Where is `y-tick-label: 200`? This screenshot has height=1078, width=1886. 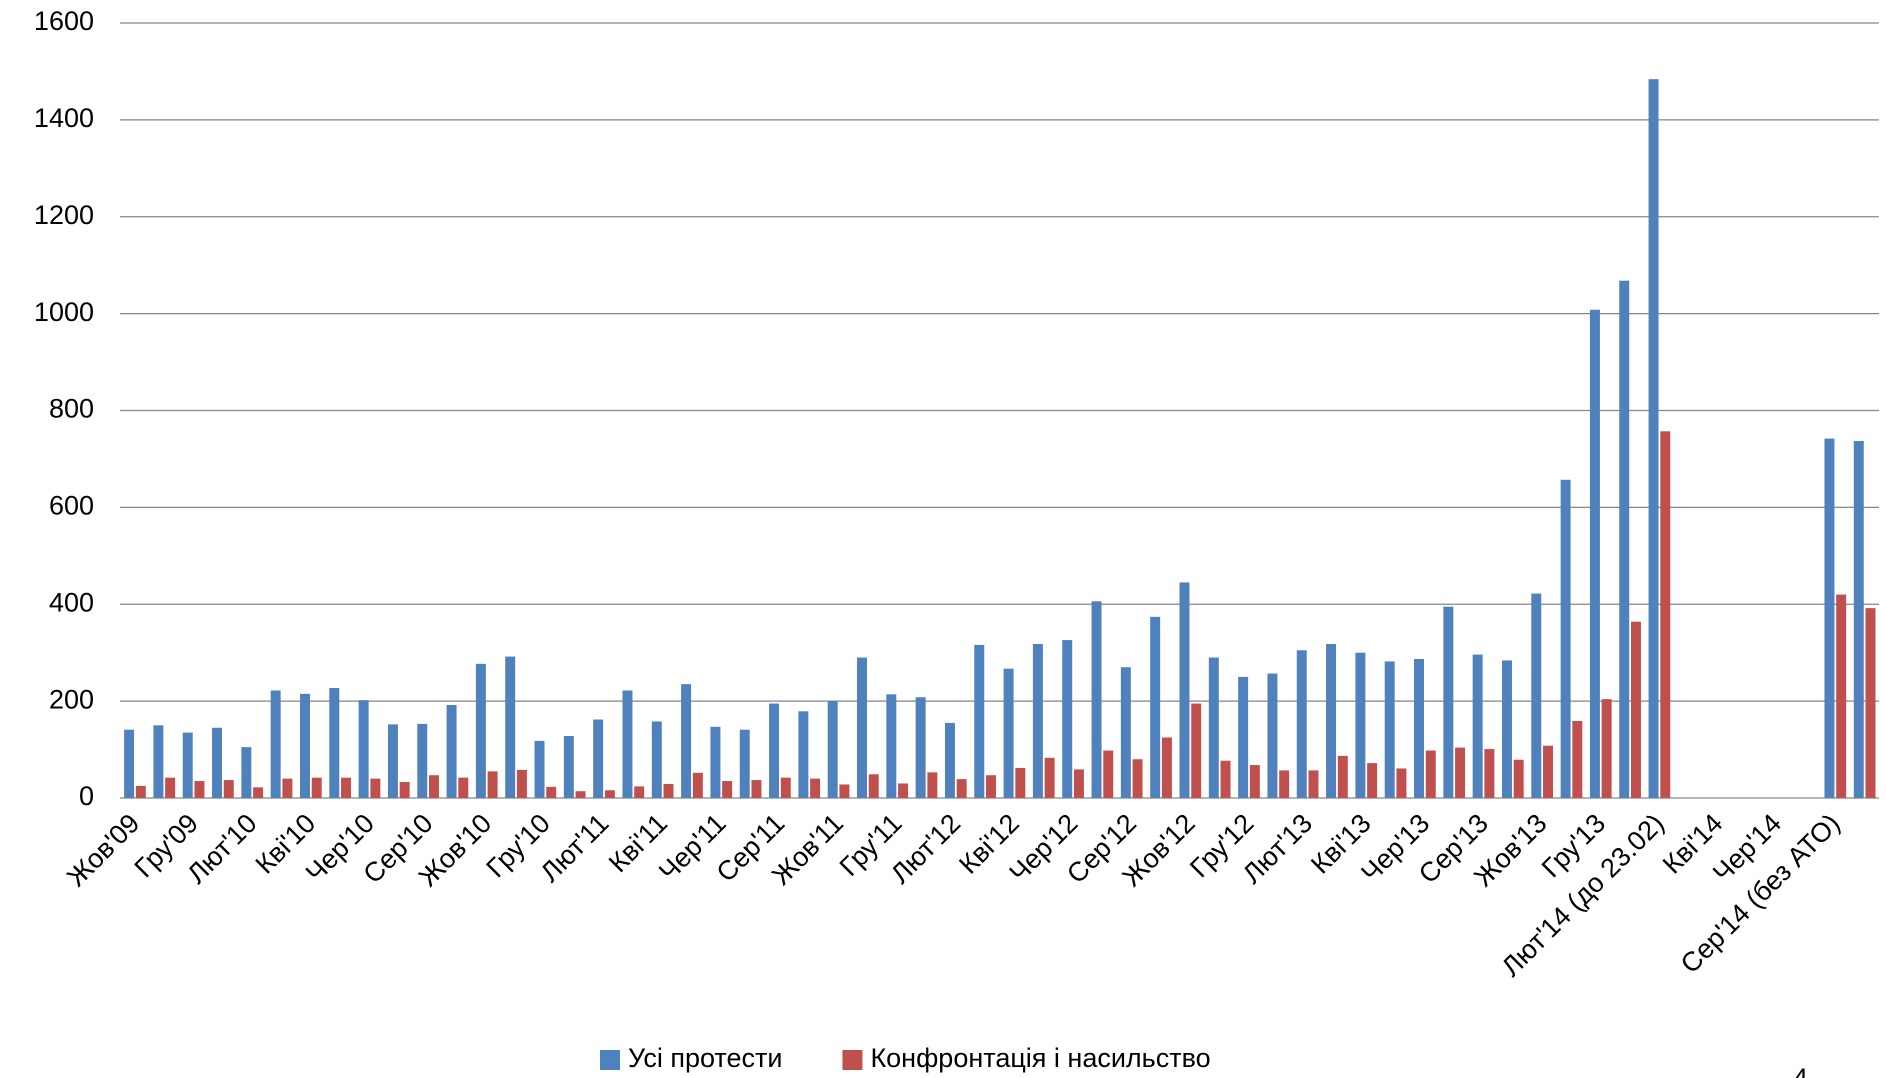 y-tick-label: 200 is located at coordinates (71, 699).